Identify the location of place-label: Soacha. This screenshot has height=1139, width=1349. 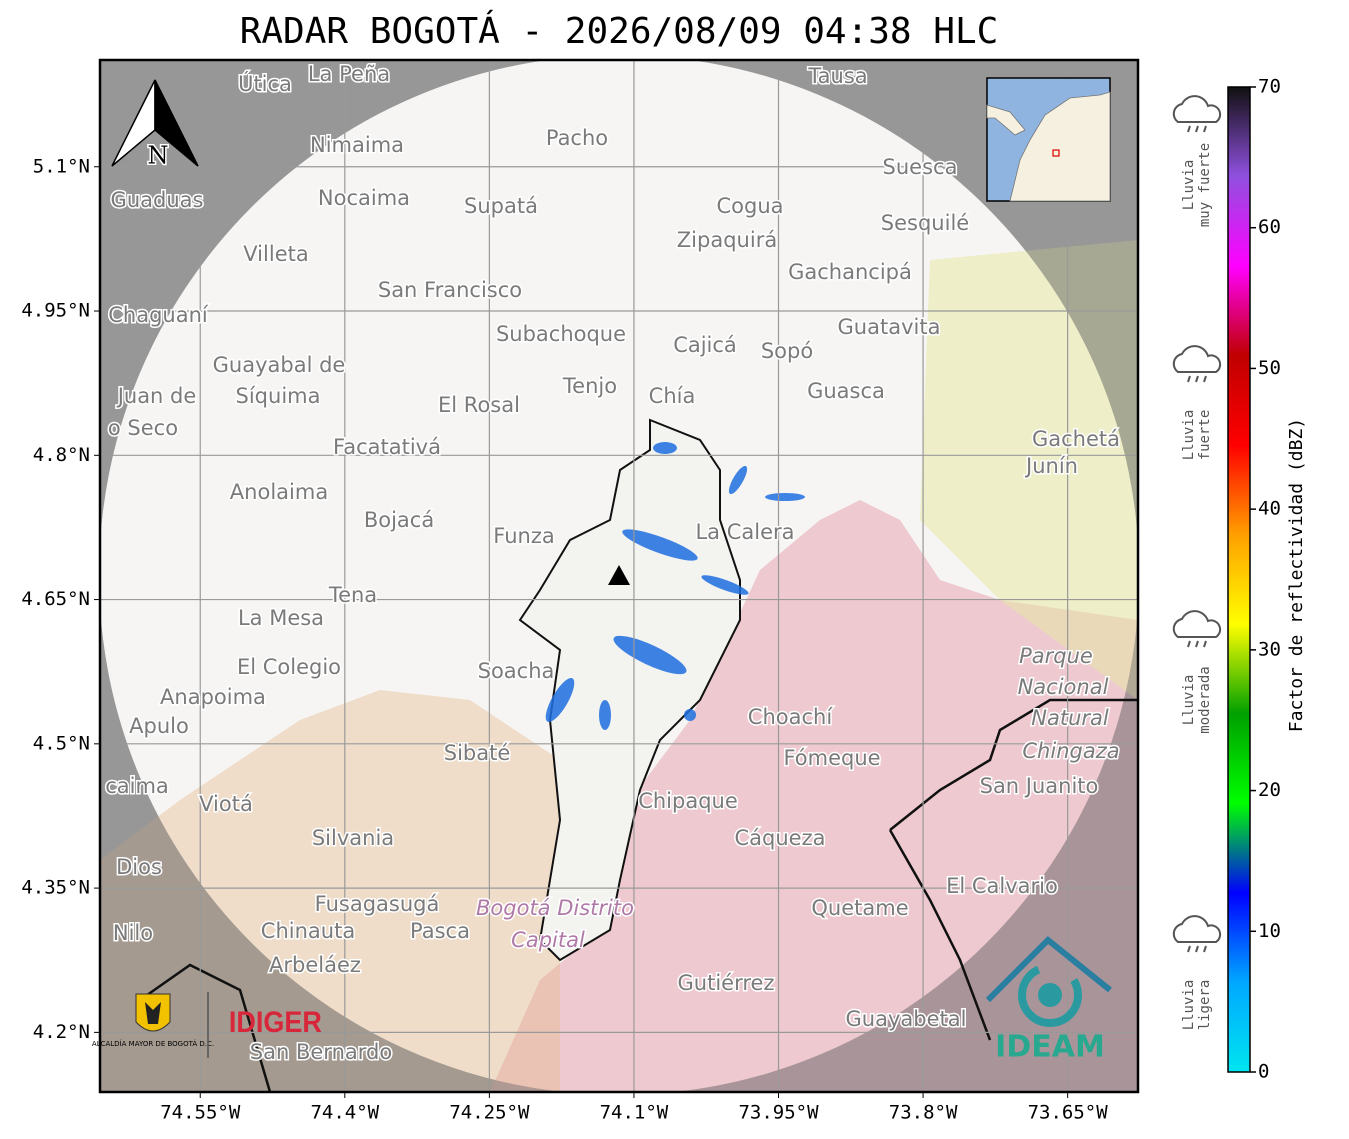
(516, 671).